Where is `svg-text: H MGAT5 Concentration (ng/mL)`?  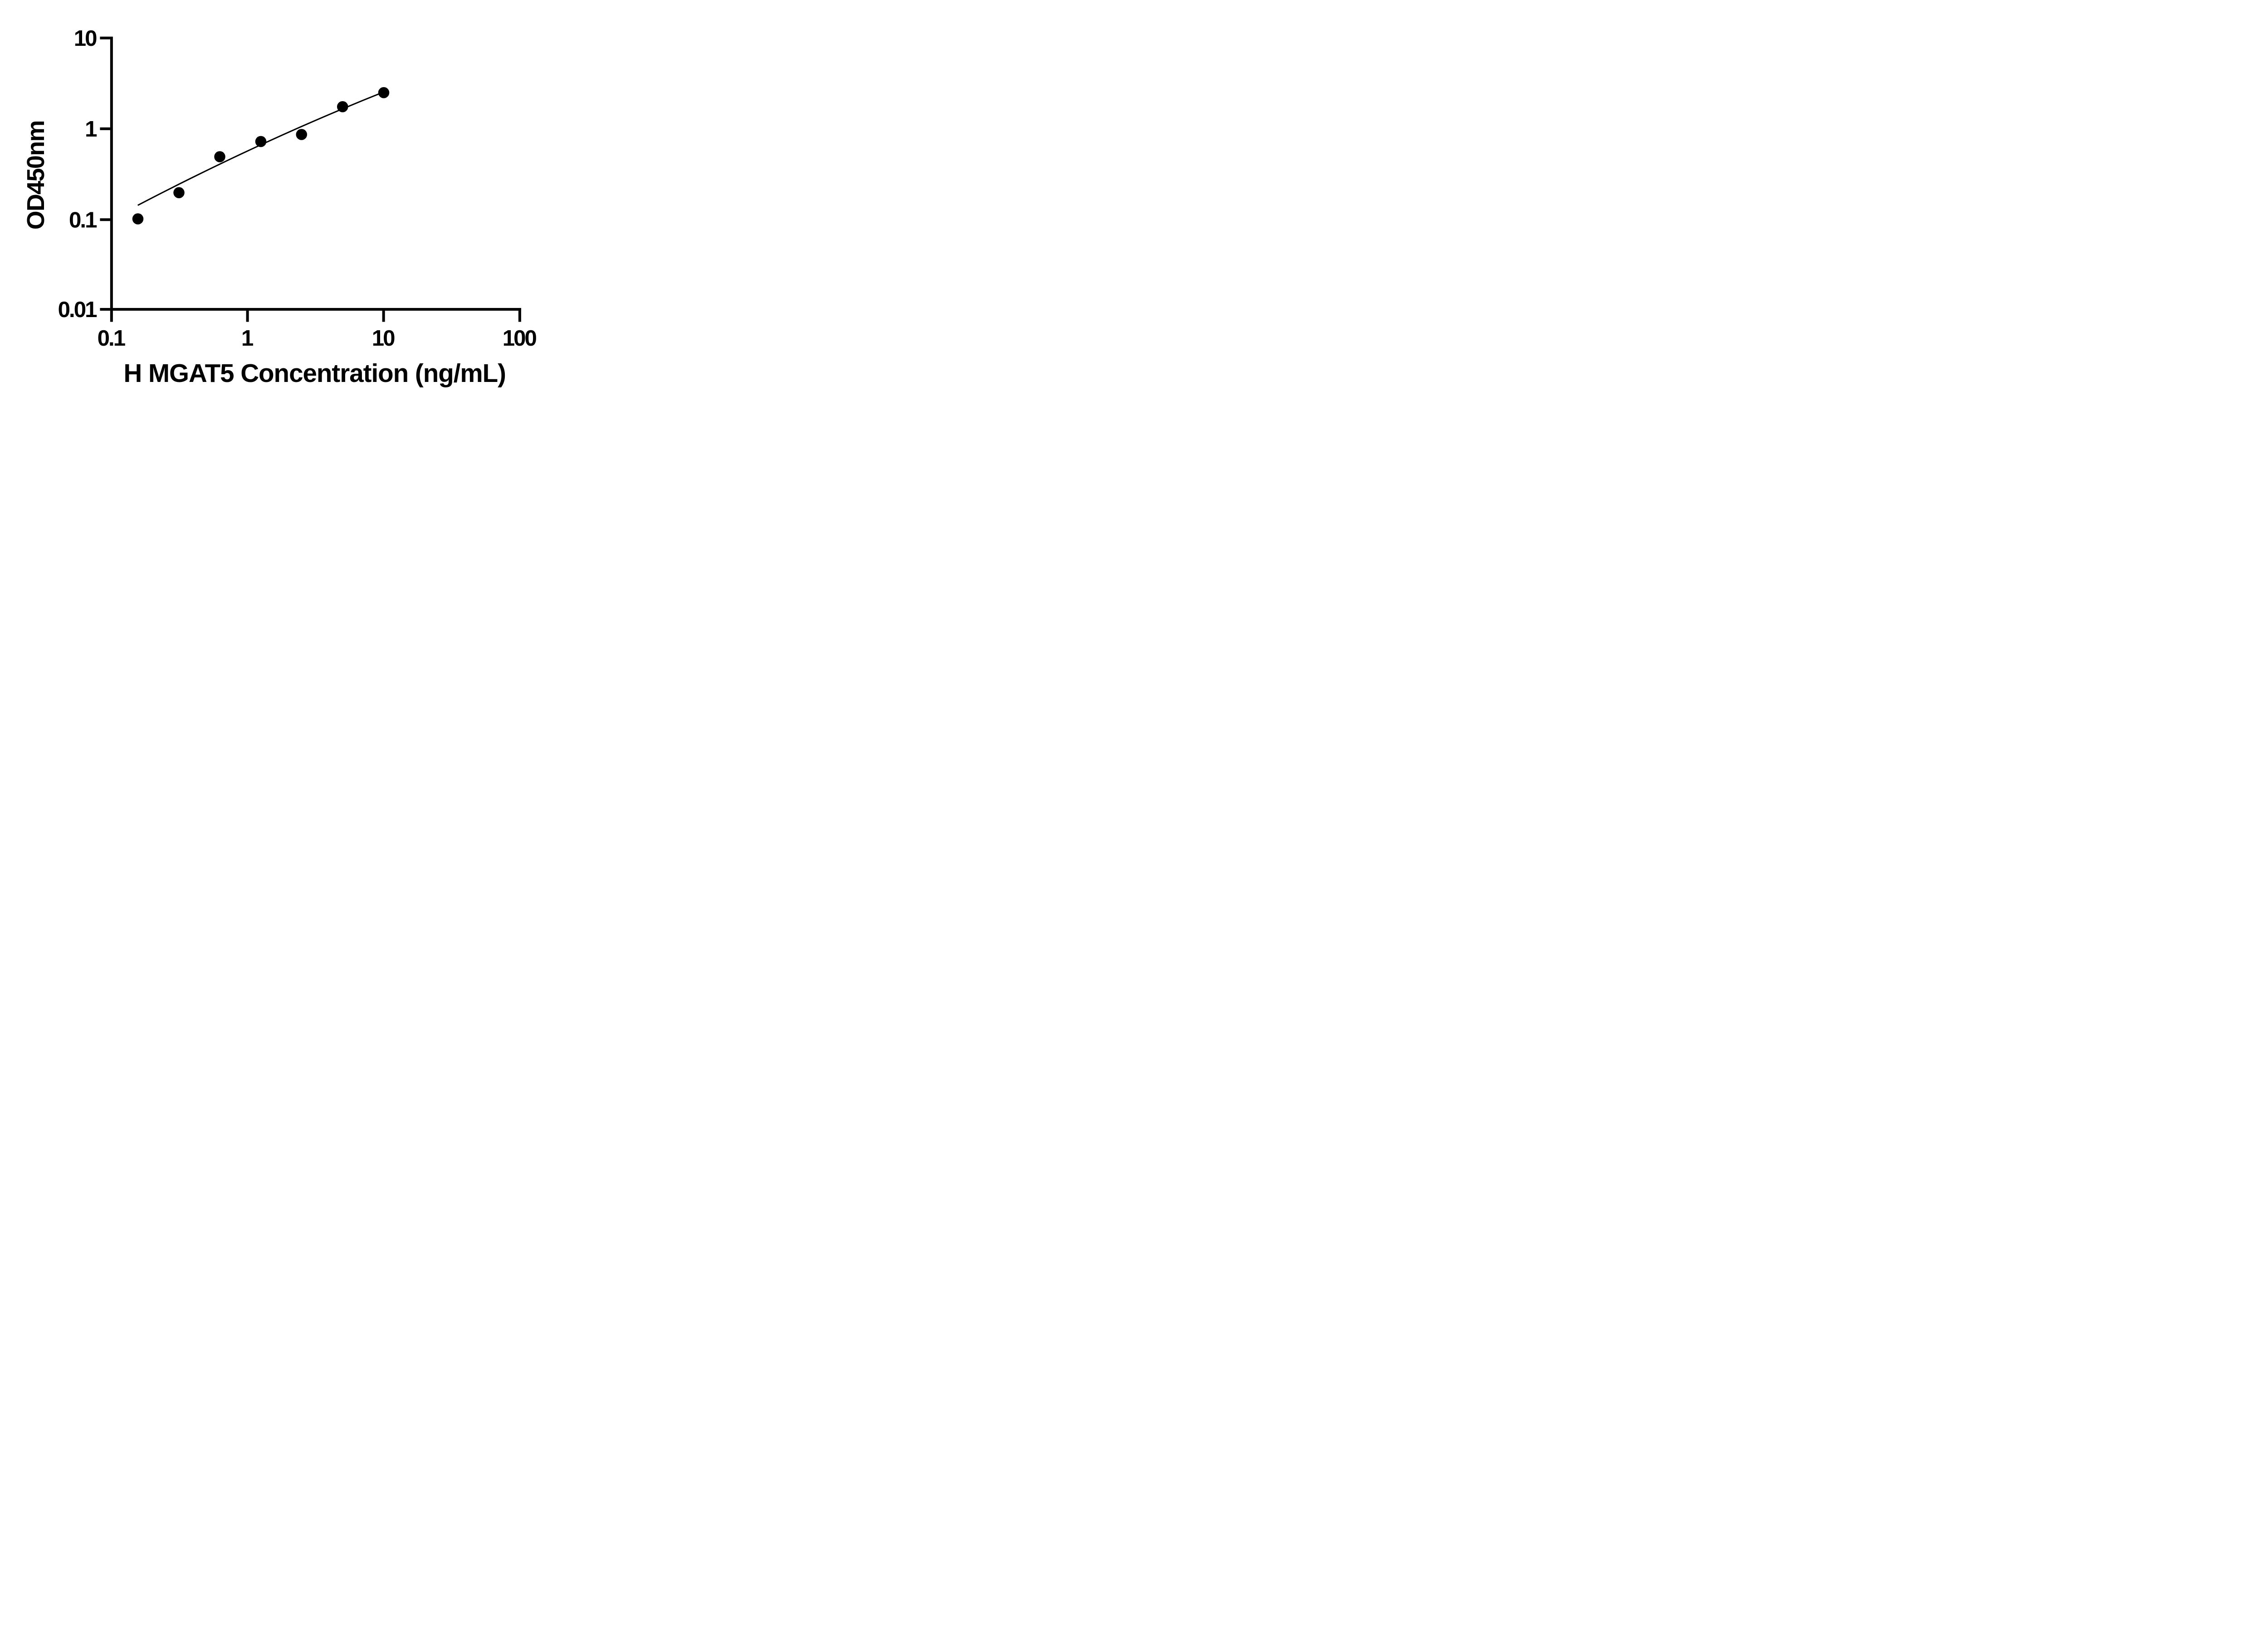
svg-text: H MGAT5 Concentration (ng/mL) is located at coordinates (315, 373).